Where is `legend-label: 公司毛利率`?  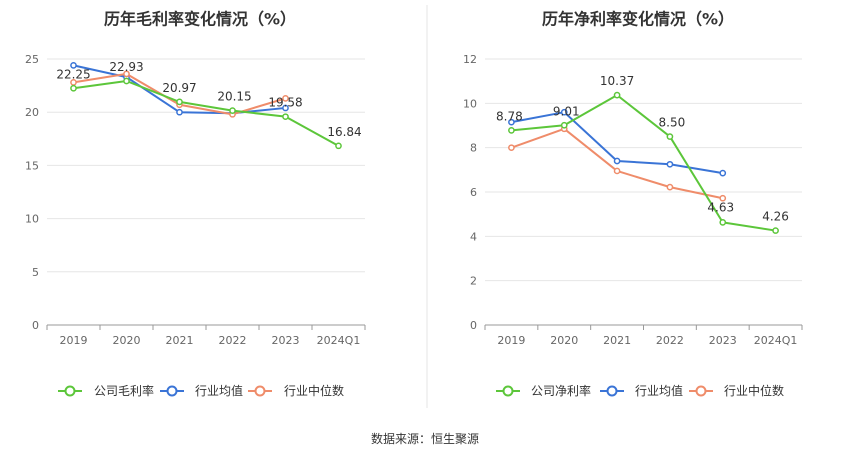 legend-label: 公司毛利率 is located at coordinates (124, 390).